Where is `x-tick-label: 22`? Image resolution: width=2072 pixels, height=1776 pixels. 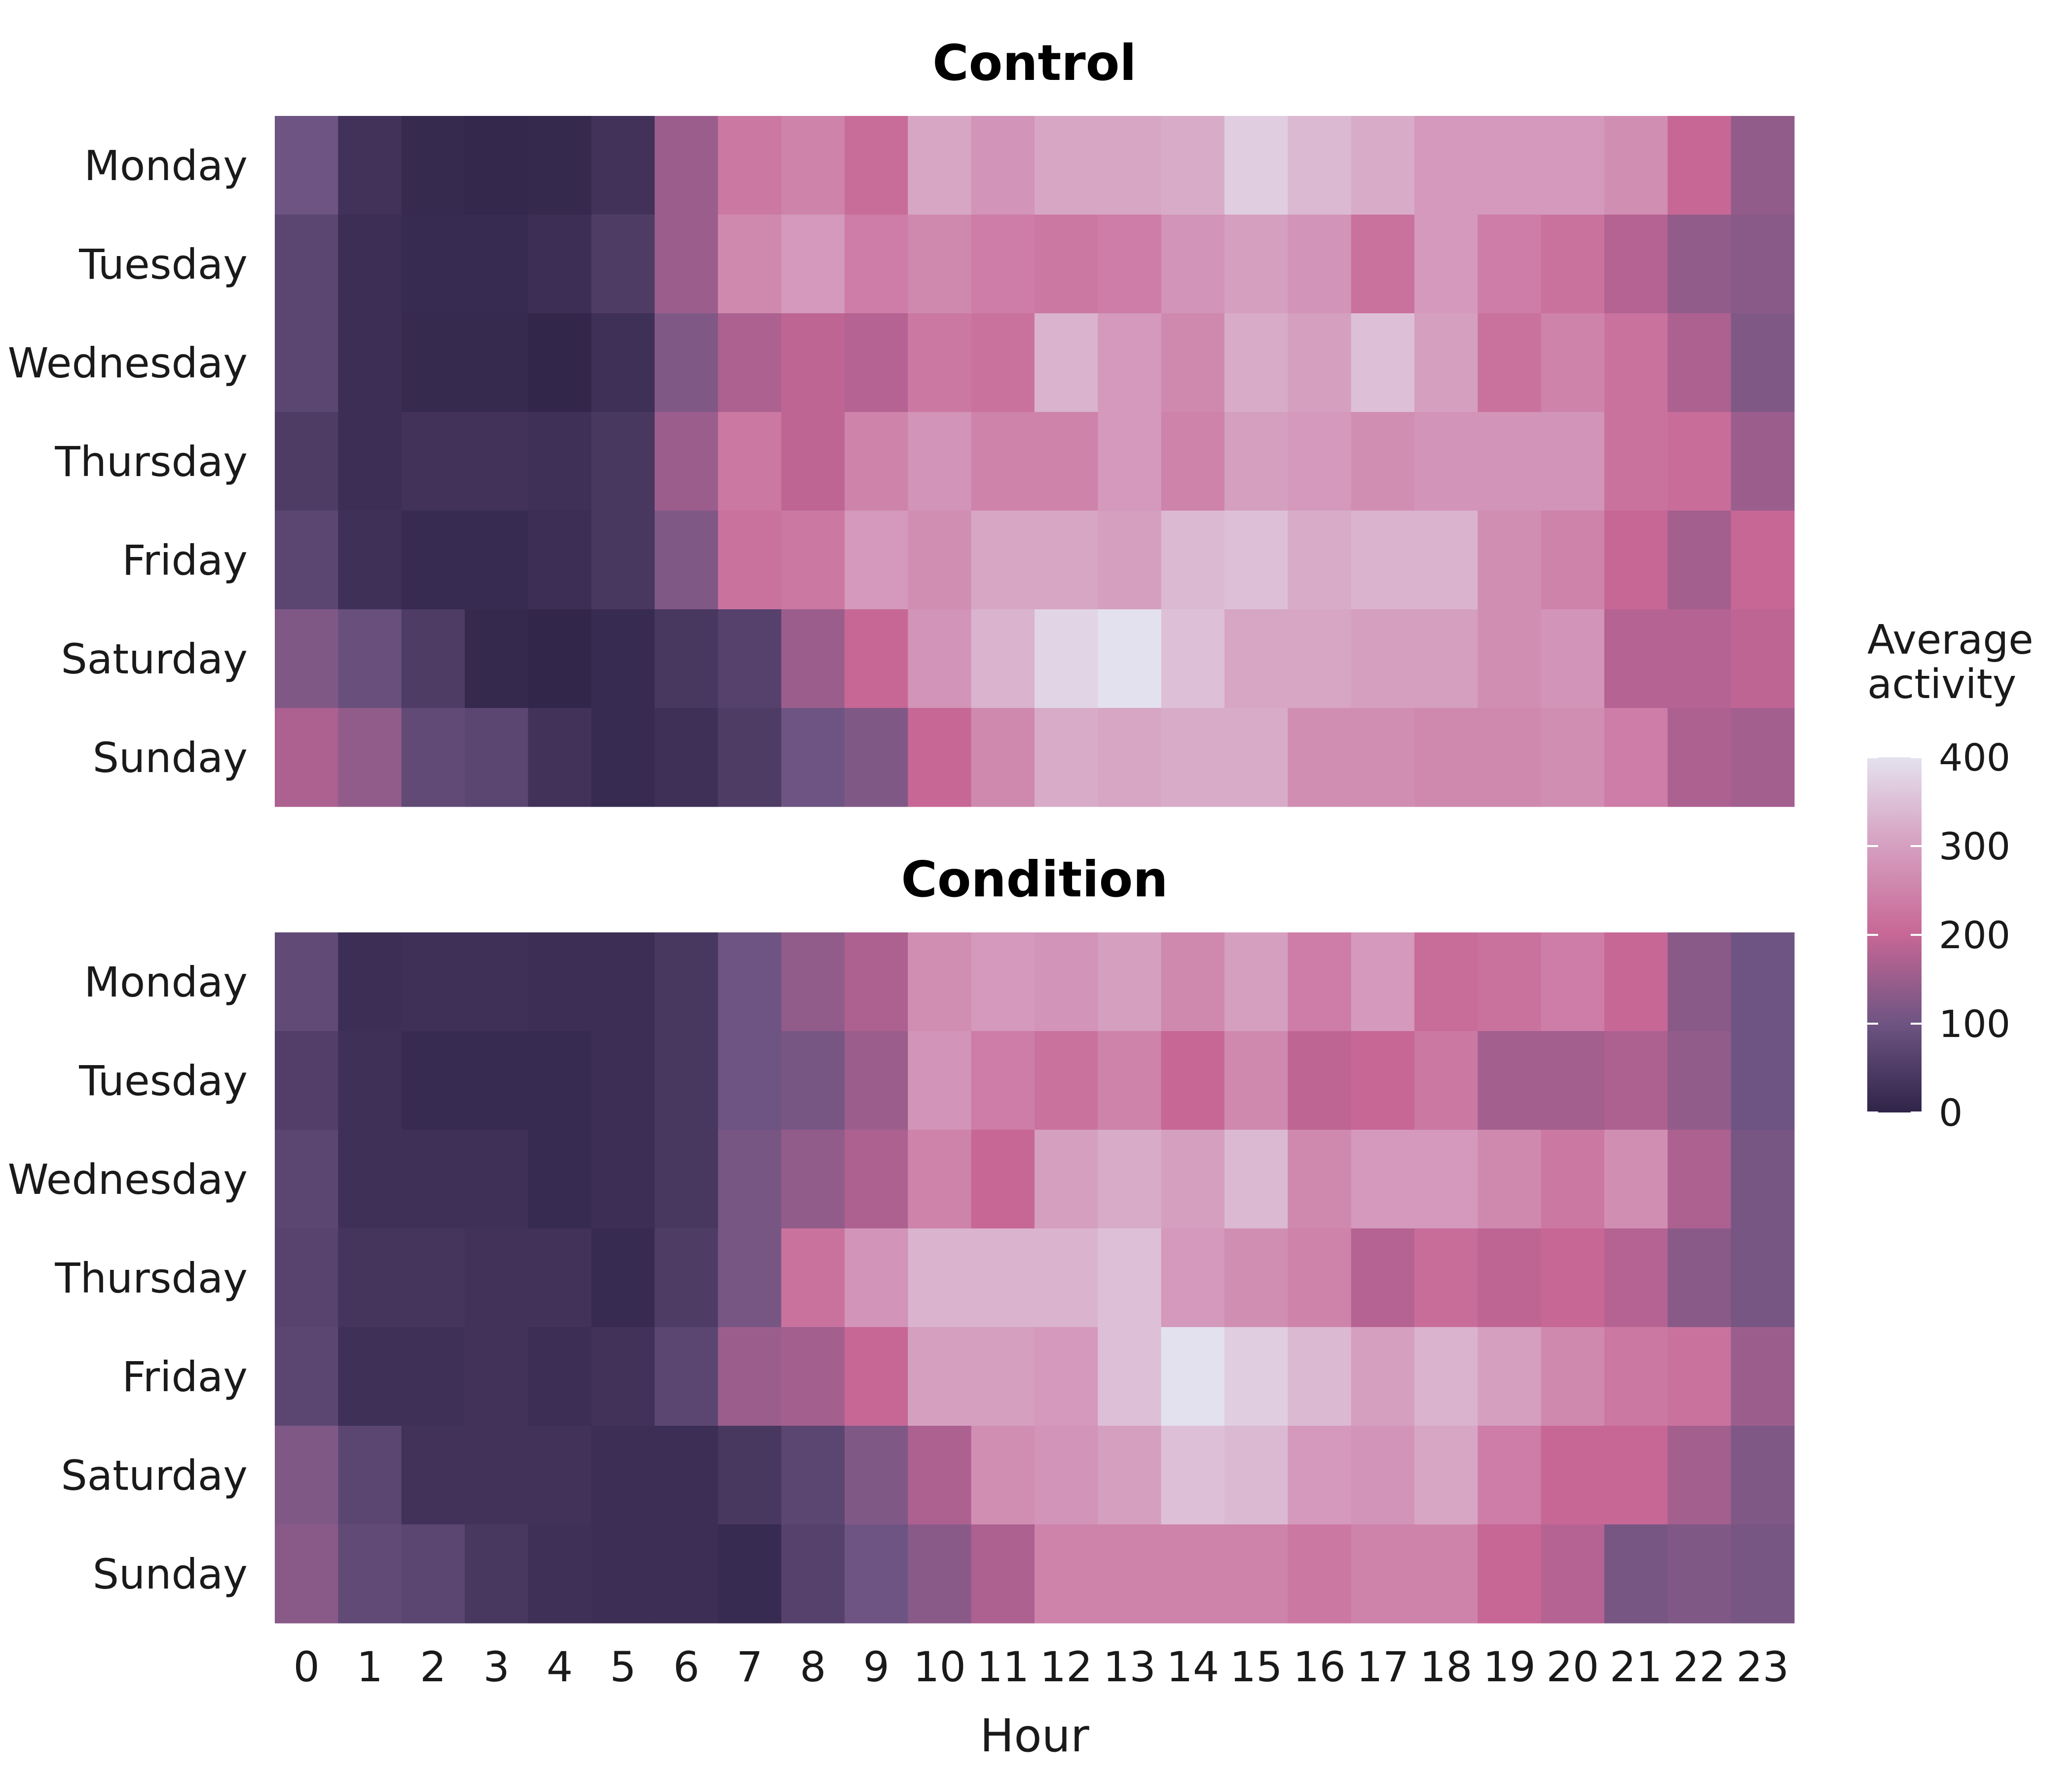 x-tick-label: 22 is located at coordinates (1699, 1667).